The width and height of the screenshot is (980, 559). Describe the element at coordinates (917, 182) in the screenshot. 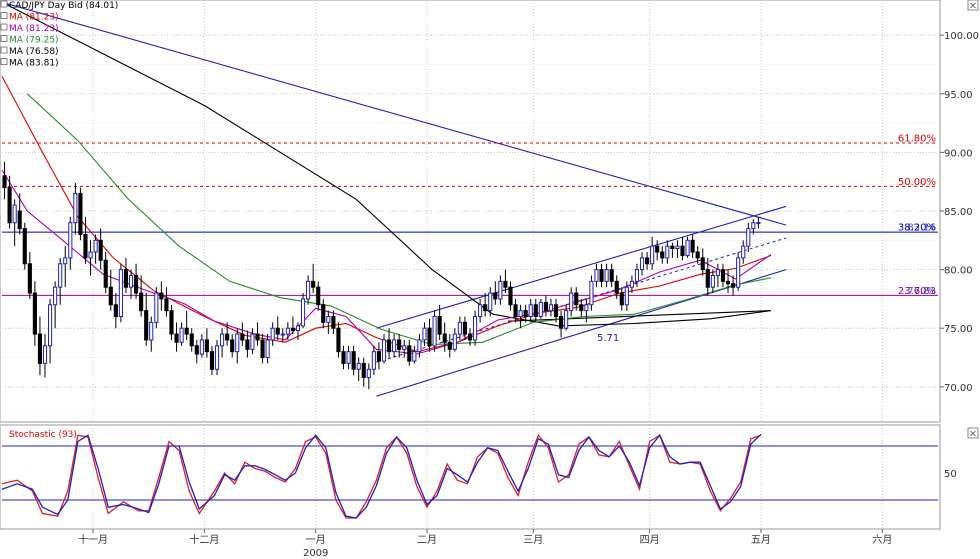

I see `fib-level-label: 50.00%` at that location.